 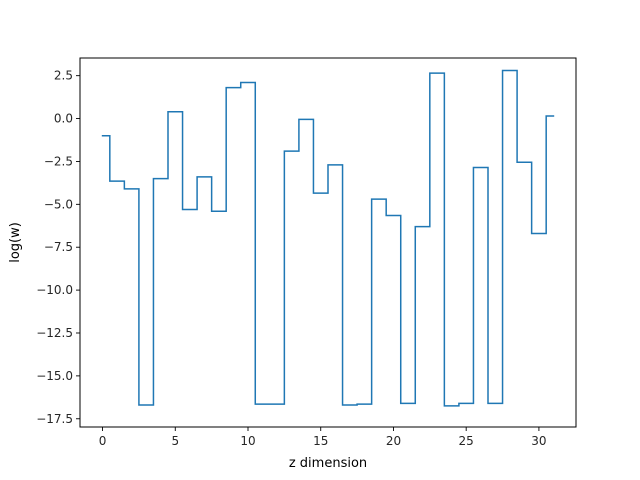 I want to click on y-tick-label: −17.5, so click(x=54, y=419).